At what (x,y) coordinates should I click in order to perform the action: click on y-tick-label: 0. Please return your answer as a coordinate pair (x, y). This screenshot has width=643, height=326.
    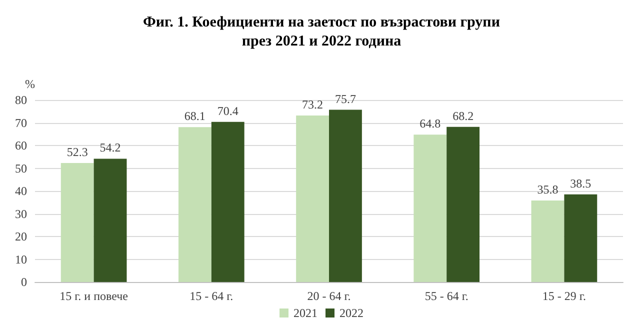
    Looking at the image, I should click on (24, 282).